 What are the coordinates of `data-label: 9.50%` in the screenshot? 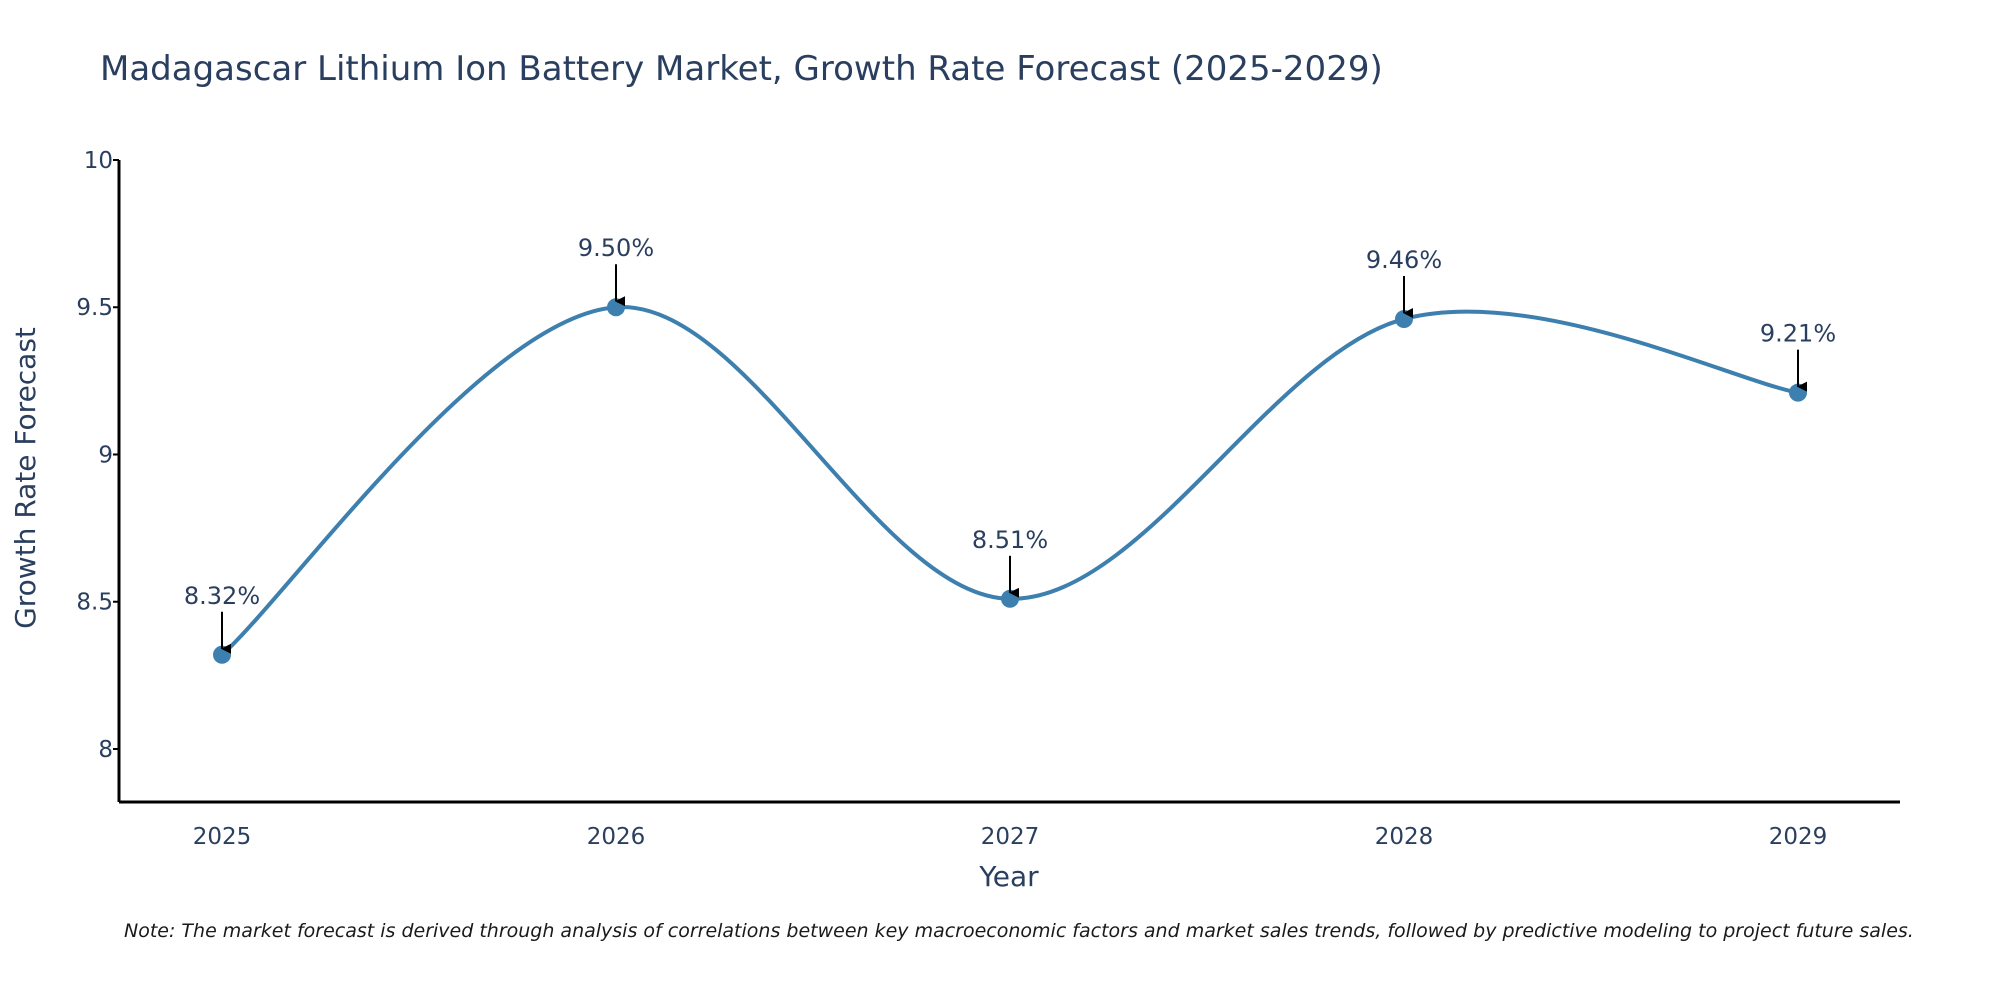 It's located at (616, 248).